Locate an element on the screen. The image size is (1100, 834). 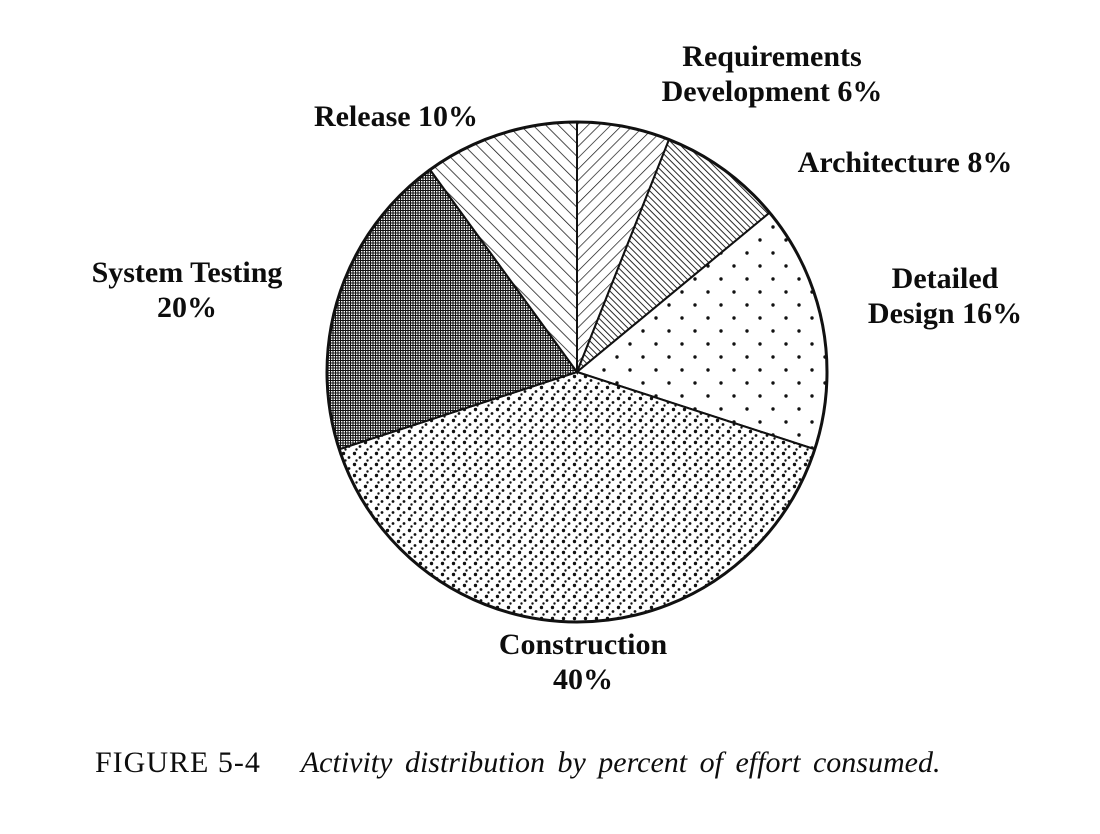
slice-label-construction: Construction 40% is located at coordinates (583, 662).